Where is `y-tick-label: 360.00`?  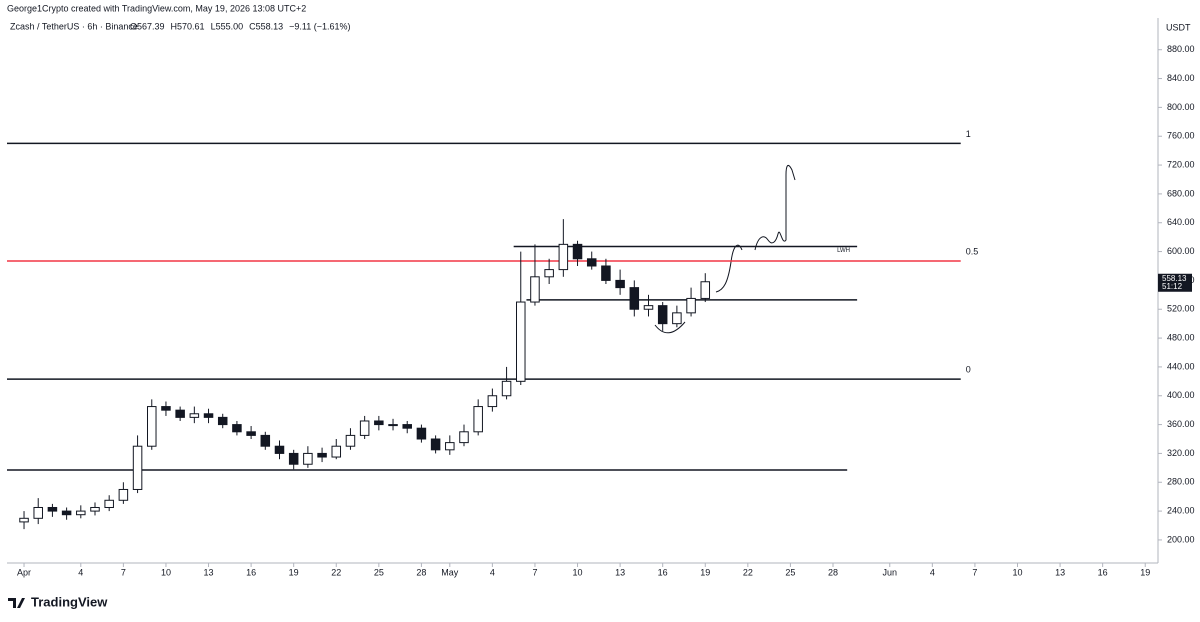
y-tick-label: 360.00 is located at coordinates (1181, 424).